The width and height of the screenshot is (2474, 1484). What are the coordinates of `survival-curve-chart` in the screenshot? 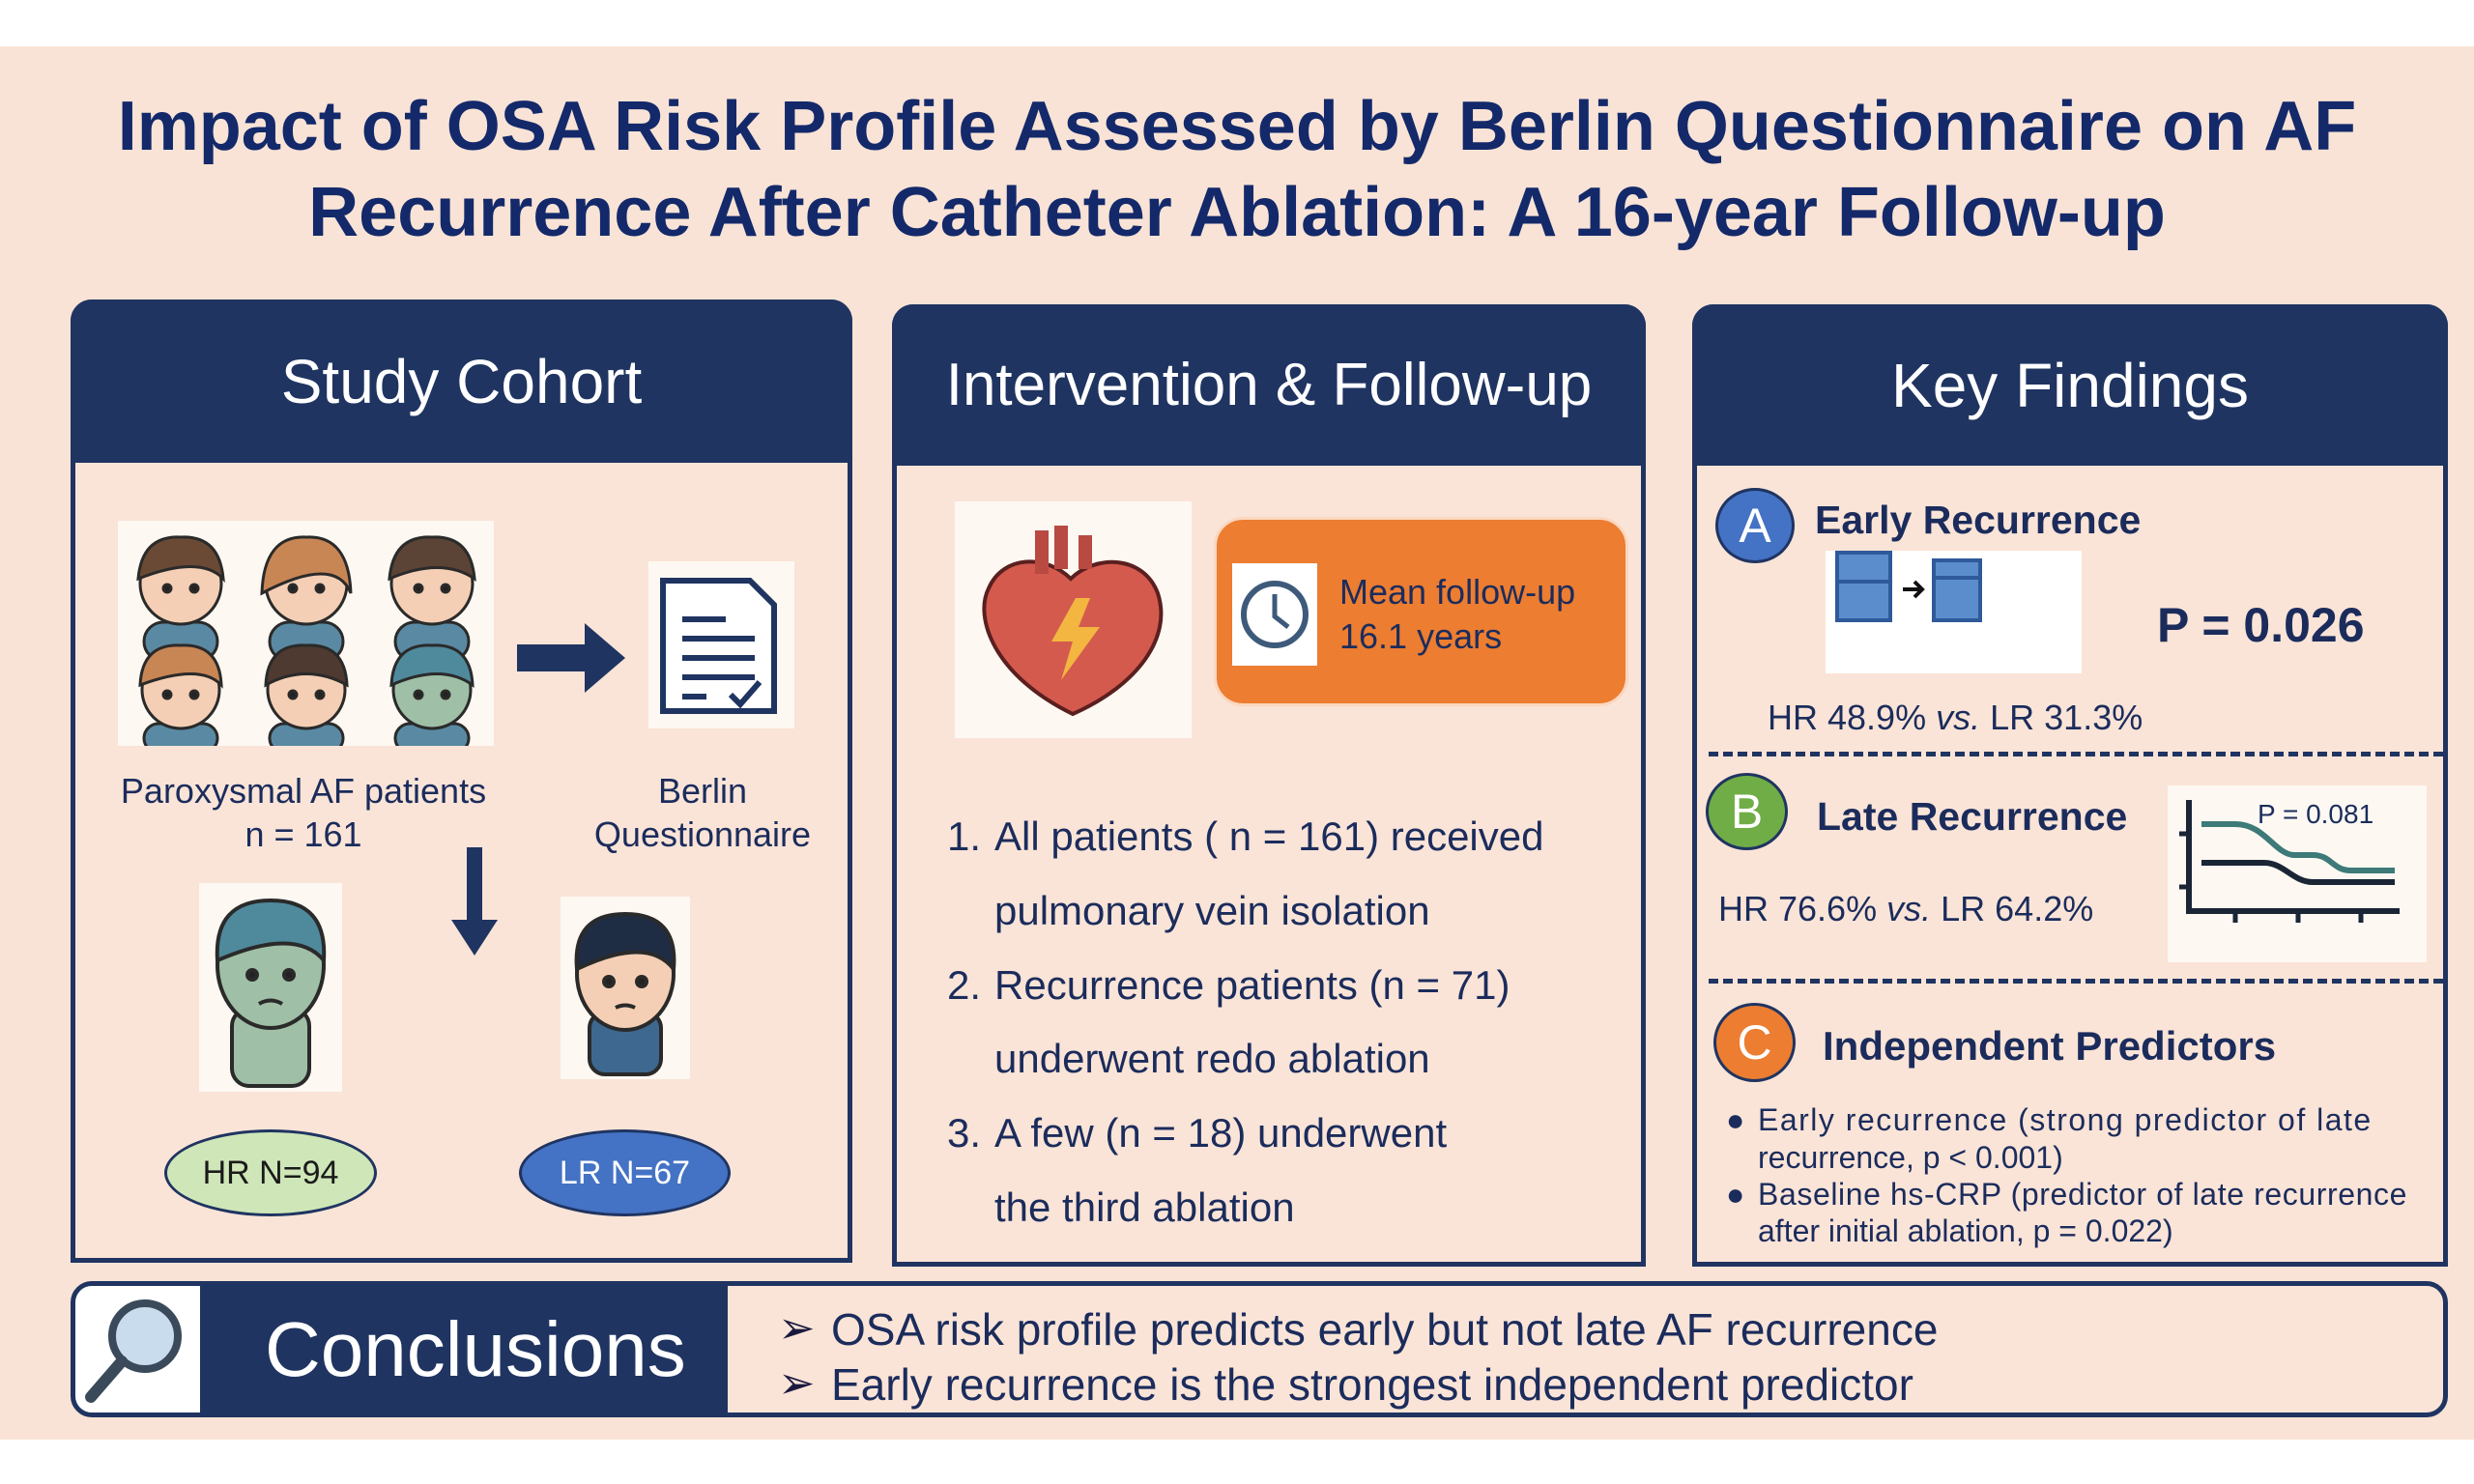 It's located at (2298, 873).